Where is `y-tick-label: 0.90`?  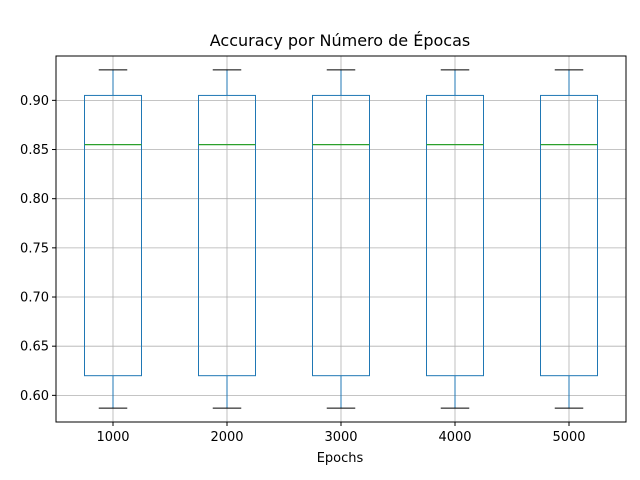 y-tick-label: 0.90 is located at coordinates (34, 101).